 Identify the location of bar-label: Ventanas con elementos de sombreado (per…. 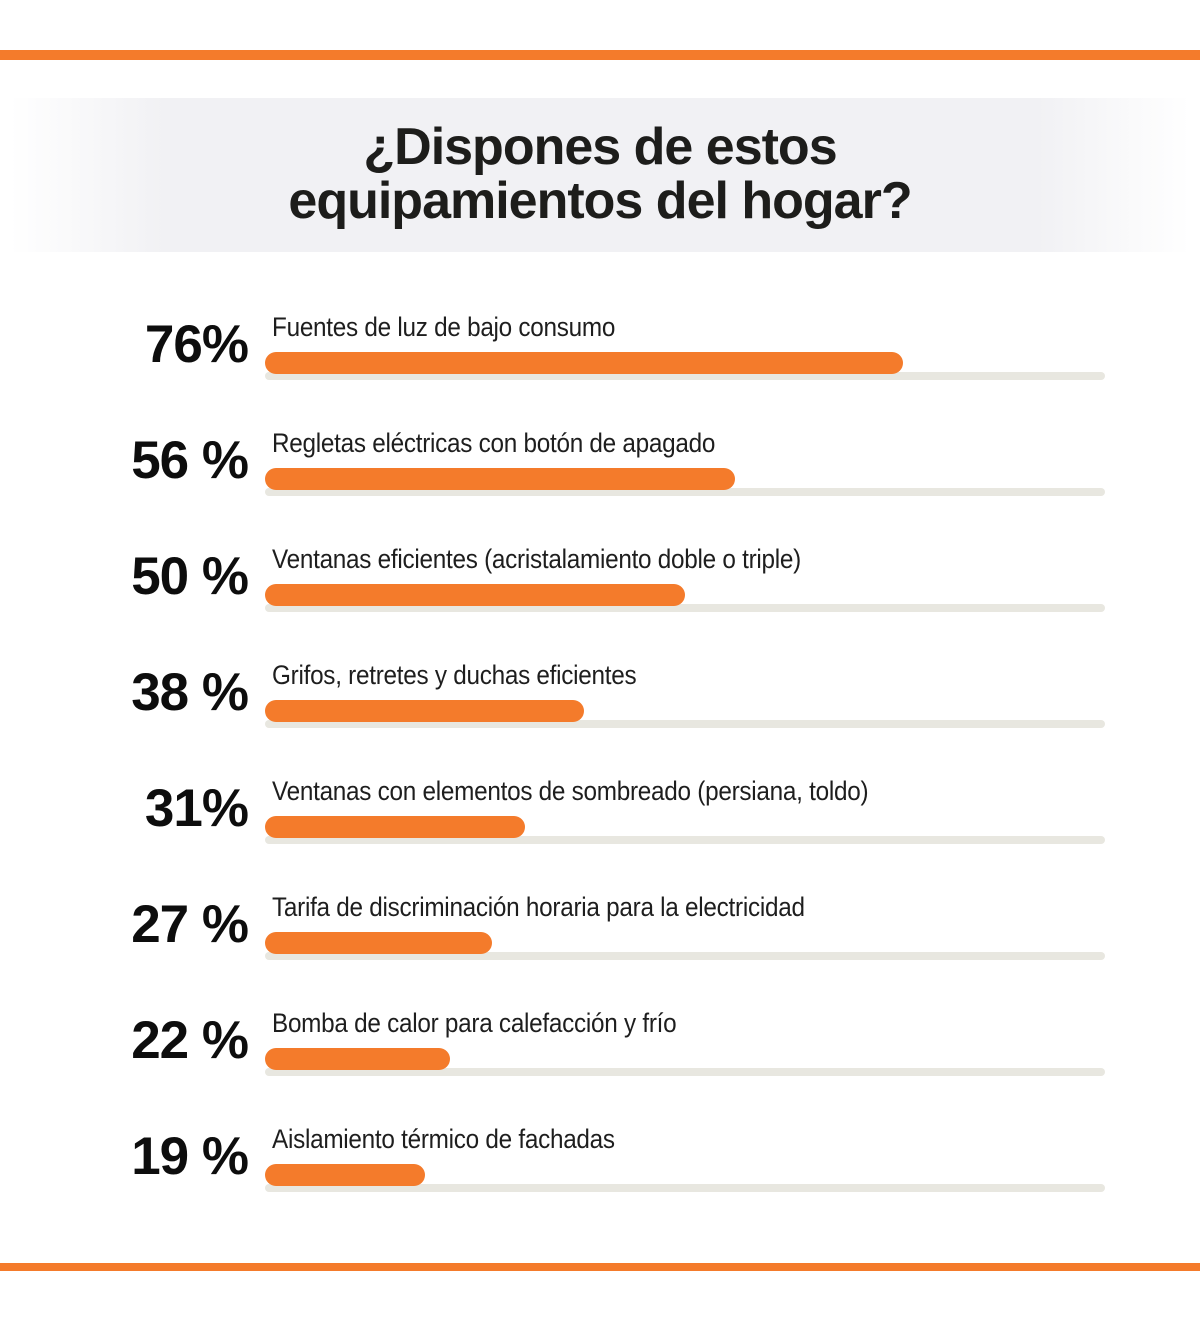
(570, 791).